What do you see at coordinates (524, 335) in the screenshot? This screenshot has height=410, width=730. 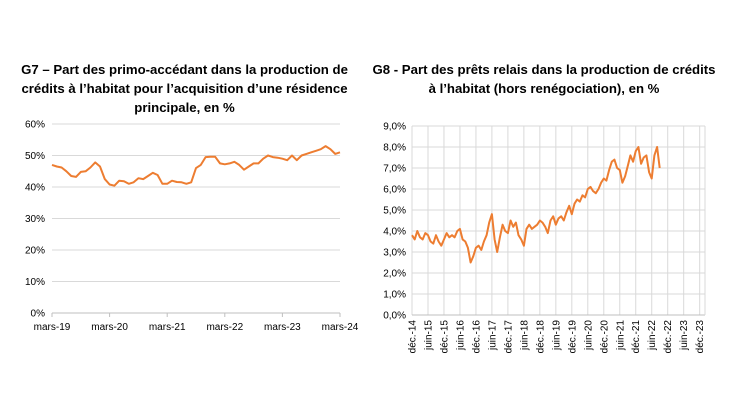 I see `g8-x-tick-label: juin-18` at bounding box center [524, 335].